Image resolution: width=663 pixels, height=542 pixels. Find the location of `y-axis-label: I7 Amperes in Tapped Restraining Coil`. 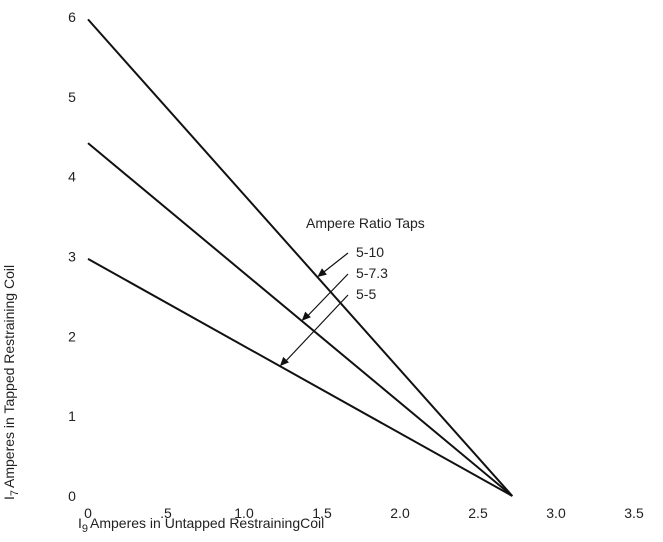

y-axis-label: I7 Amperes in Tapped Restraining Coil is located at coordinates (11, 382).